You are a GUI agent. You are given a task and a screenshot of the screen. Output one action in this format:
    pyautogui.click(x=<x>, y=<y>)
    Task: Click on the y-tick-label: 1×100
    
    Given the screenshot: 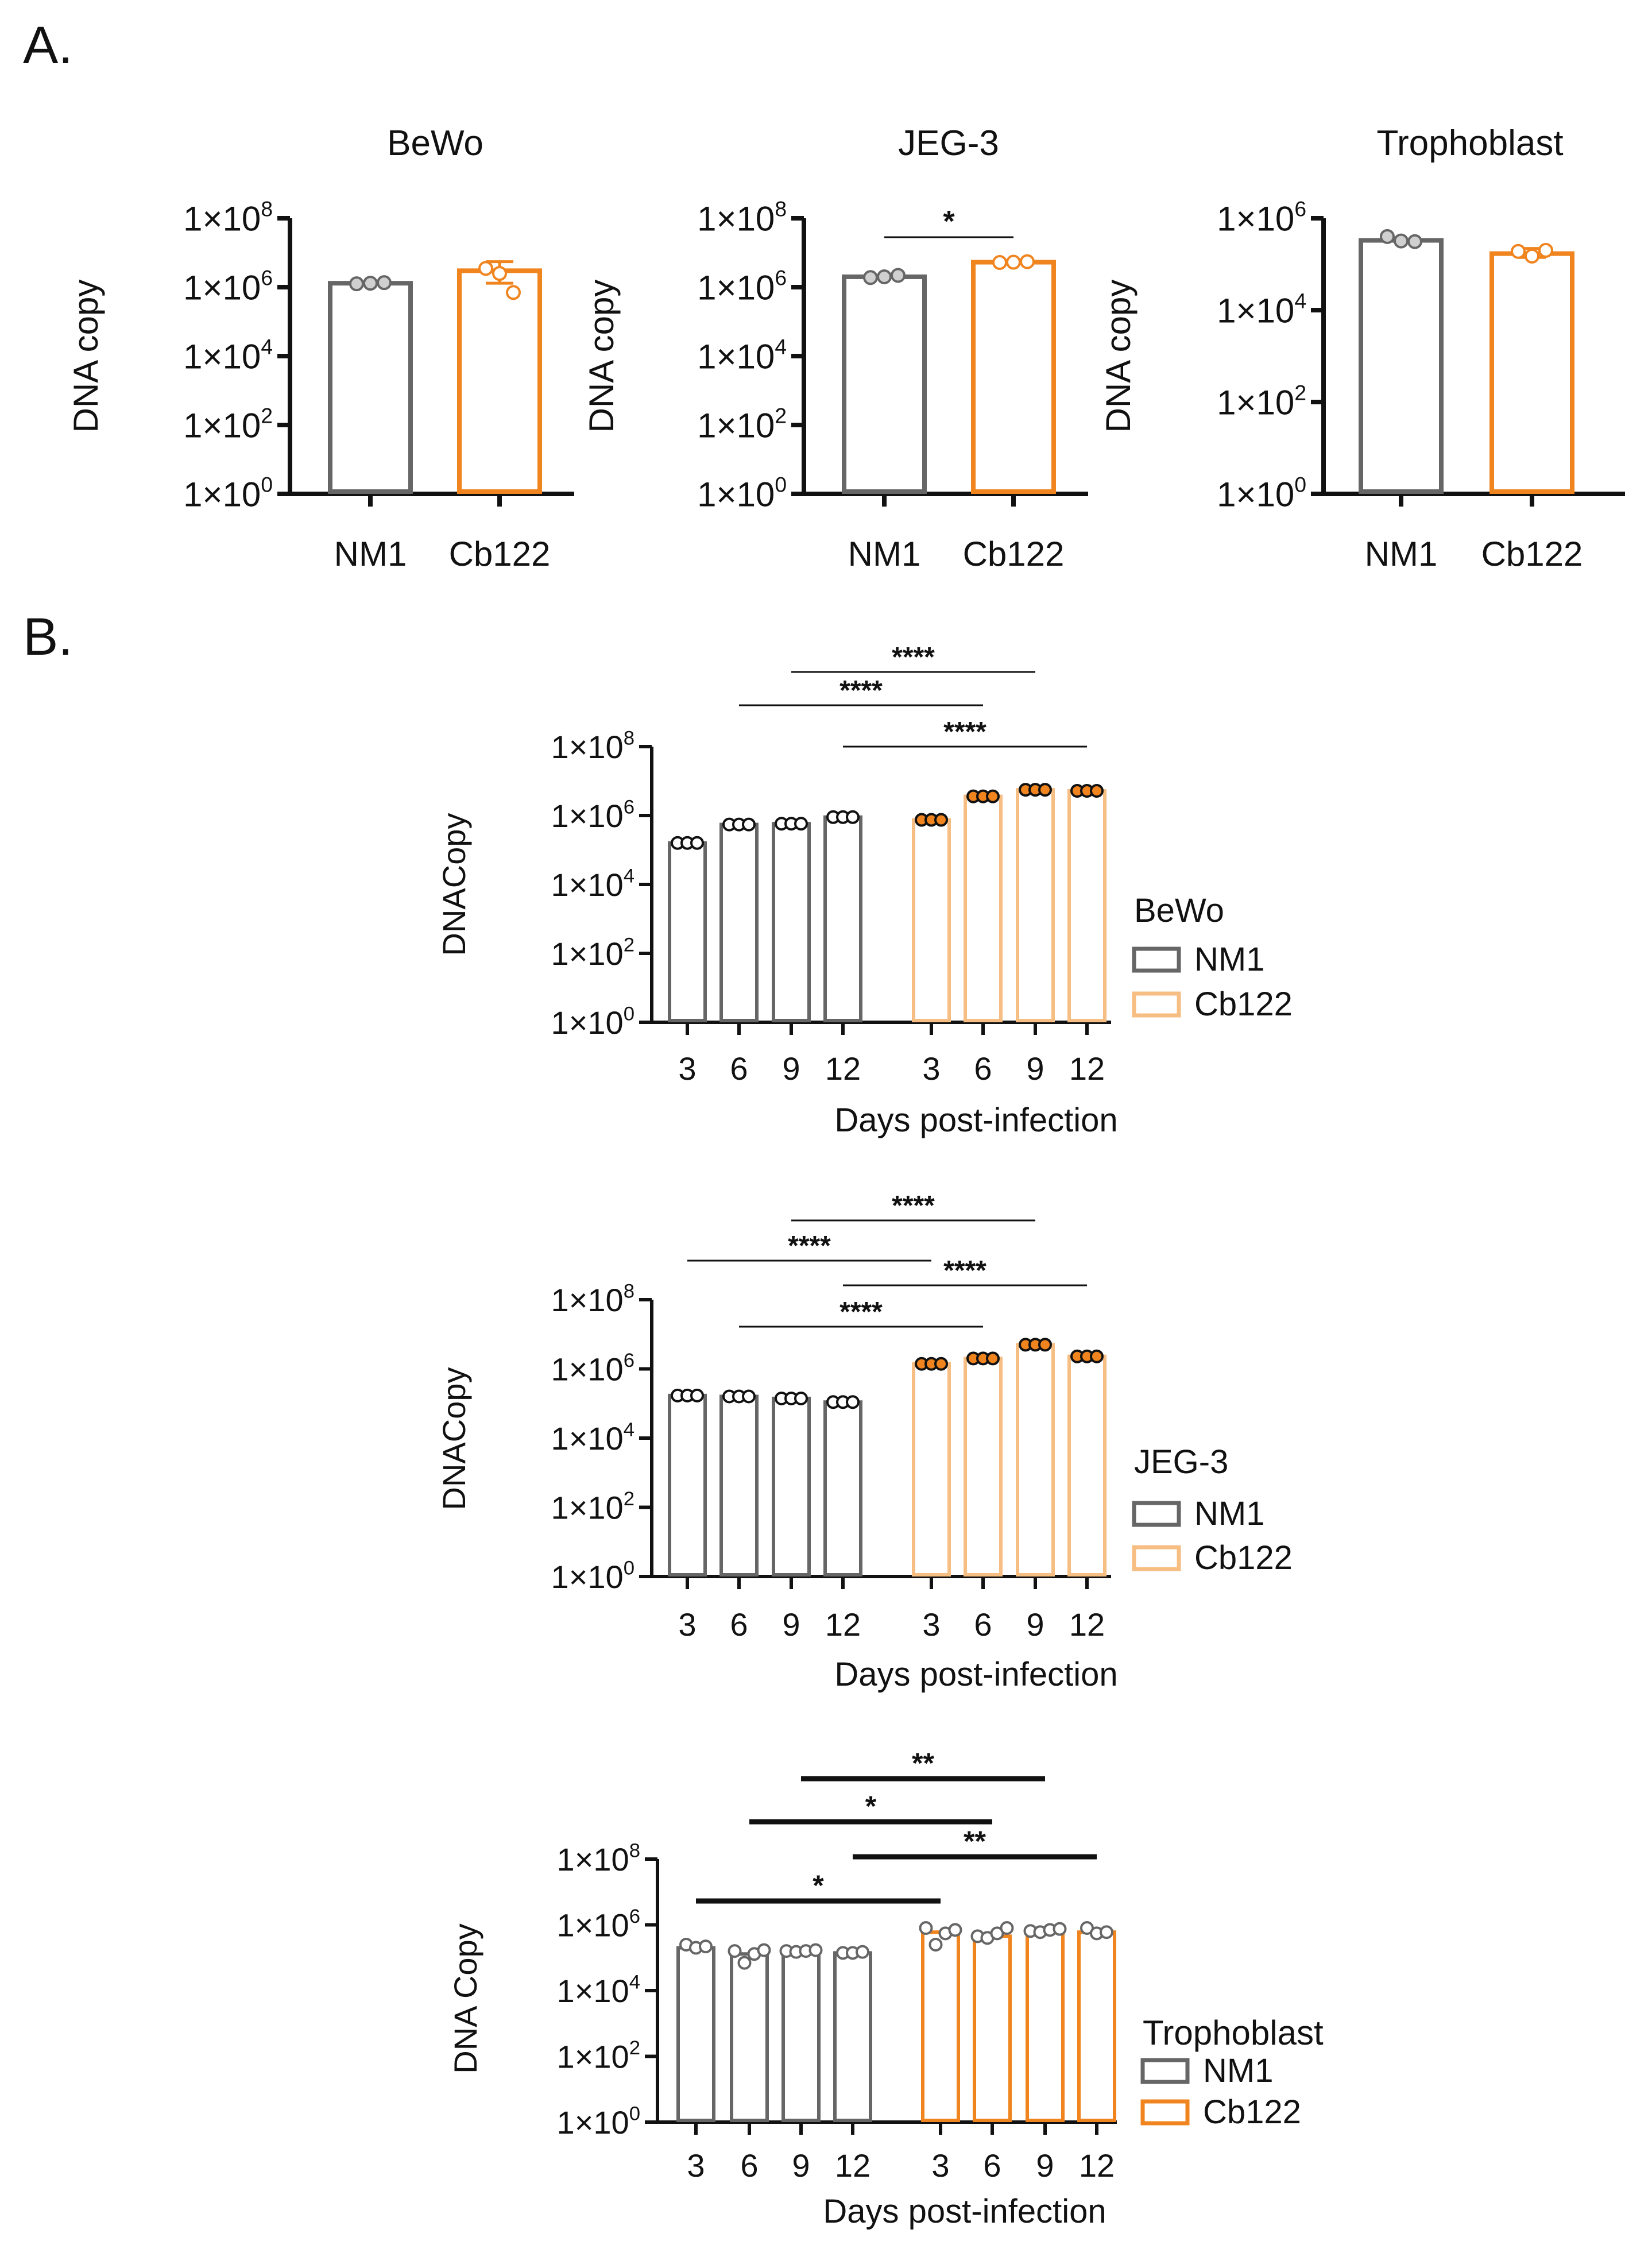 What is the action you would take?
    pyautogui.click(x=593, y=1022)
    